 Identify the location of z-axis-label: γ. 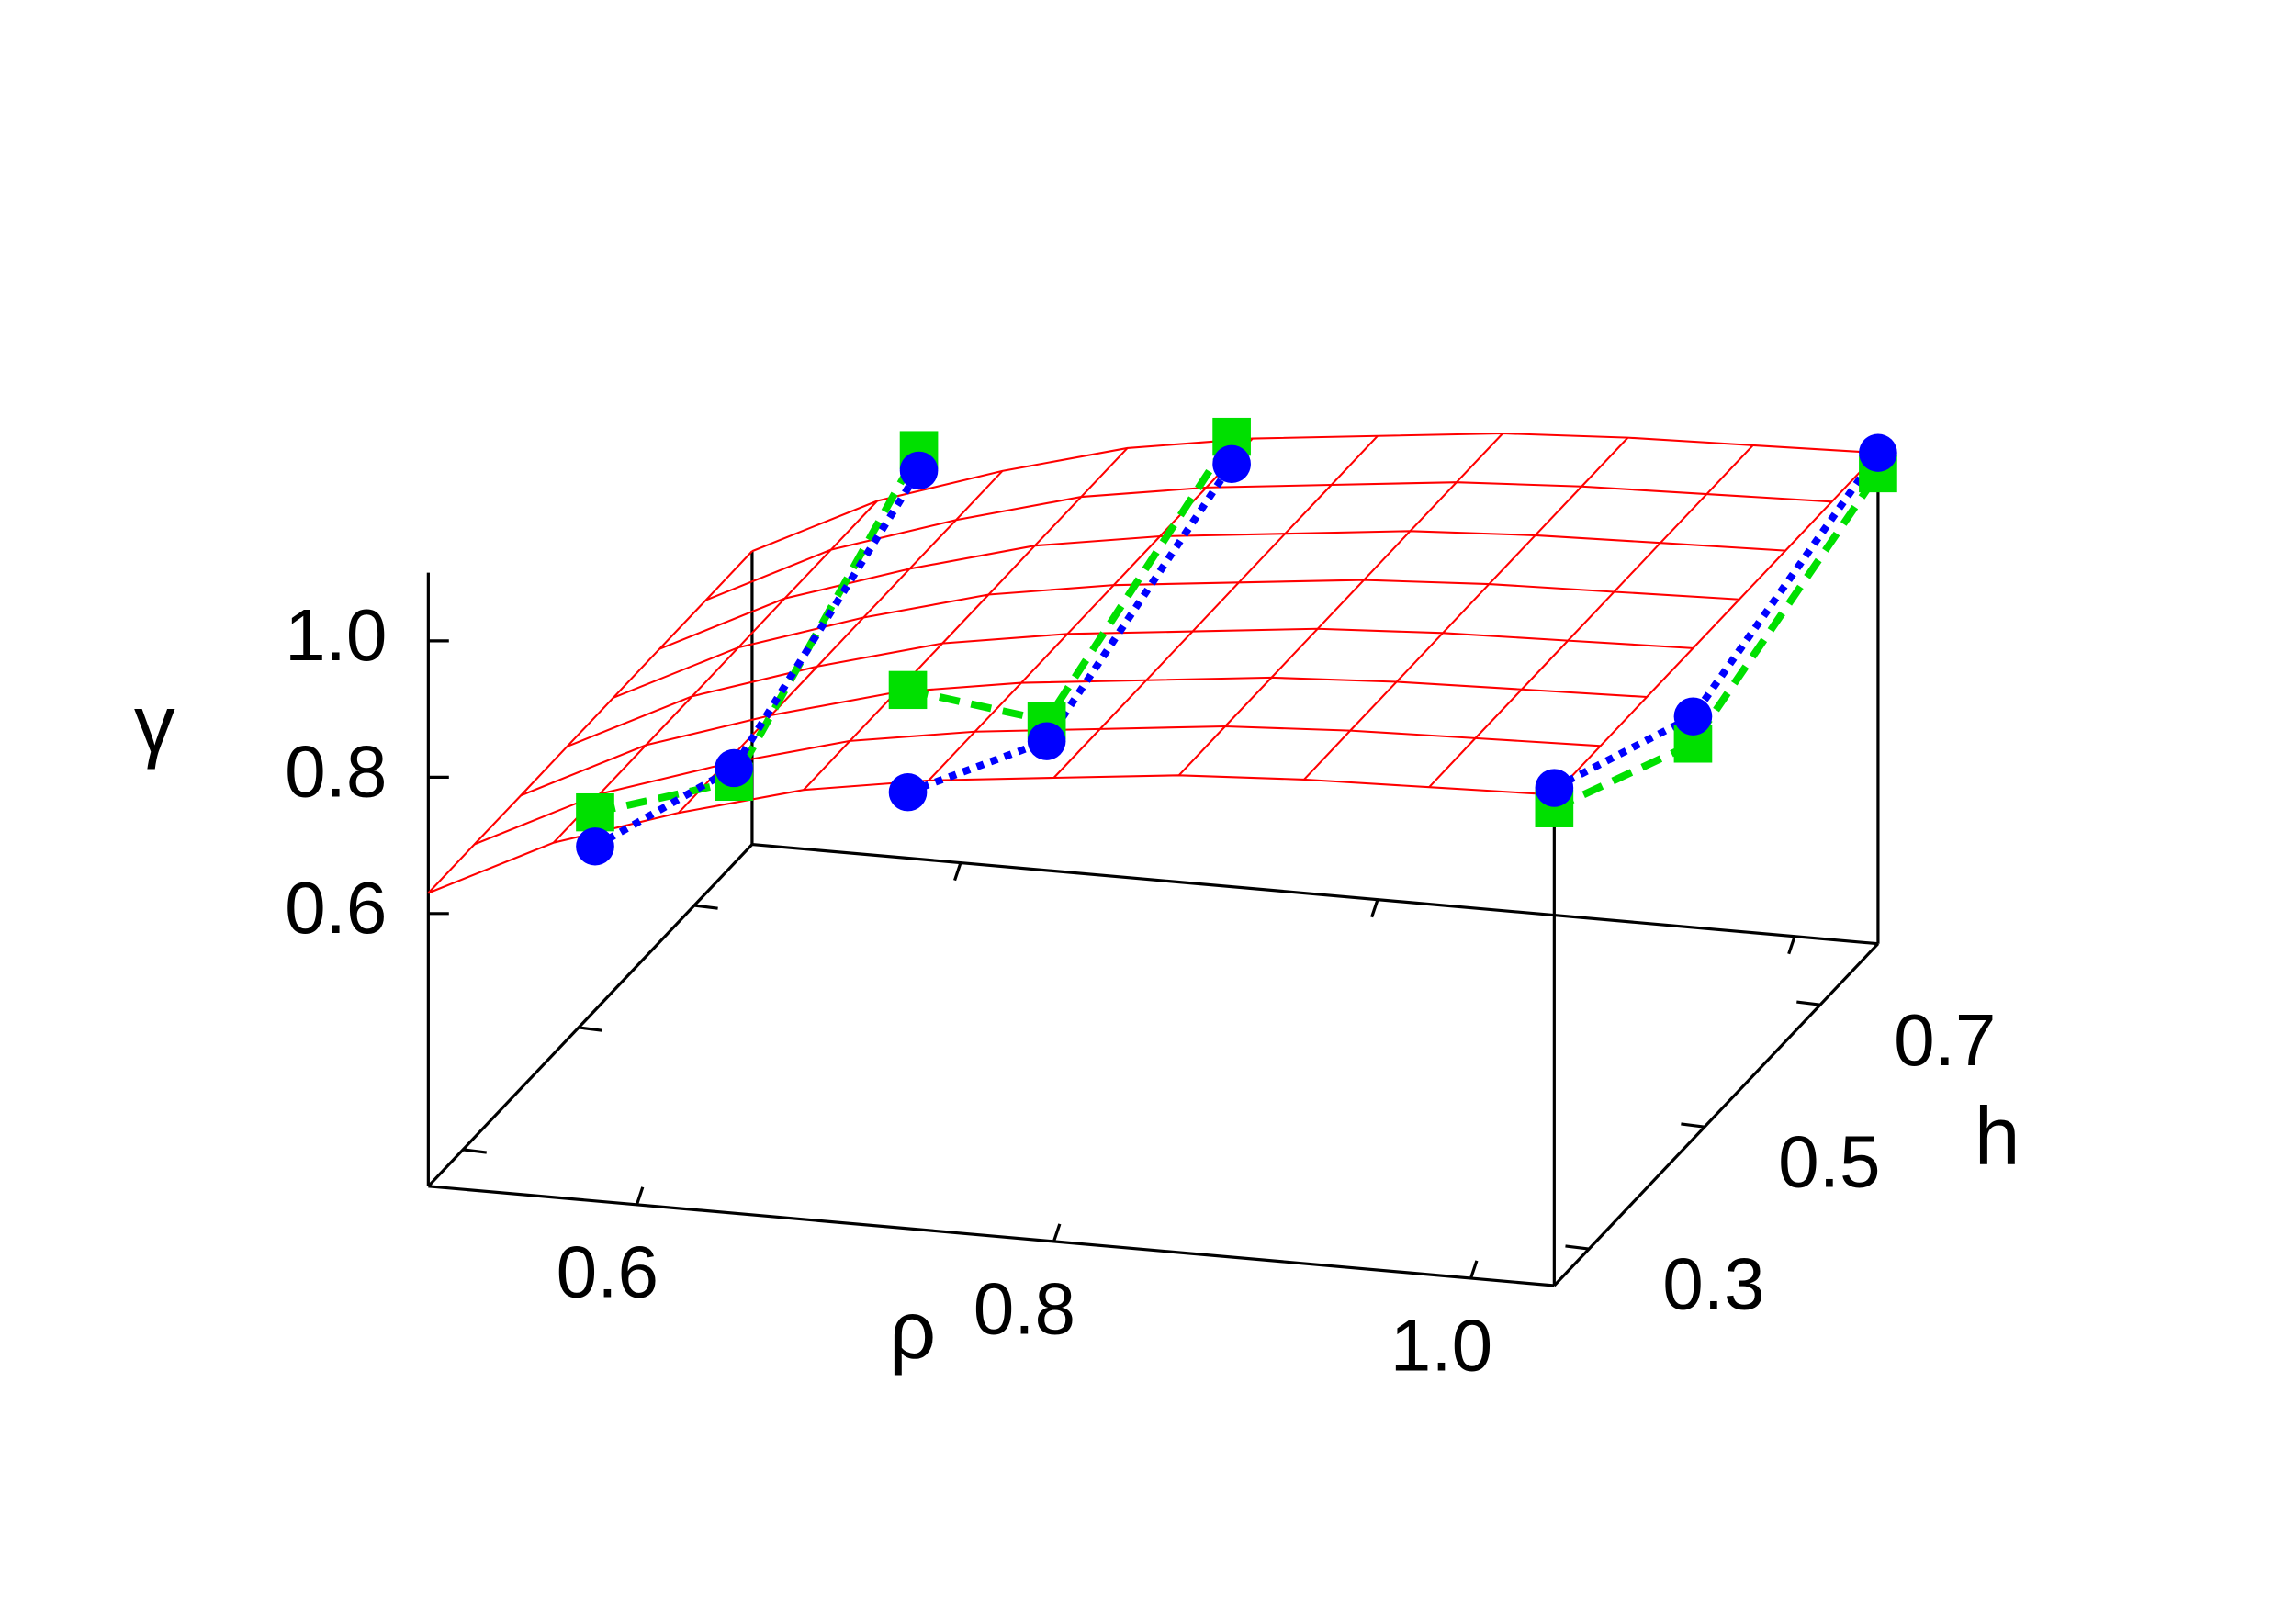
(154, 724).